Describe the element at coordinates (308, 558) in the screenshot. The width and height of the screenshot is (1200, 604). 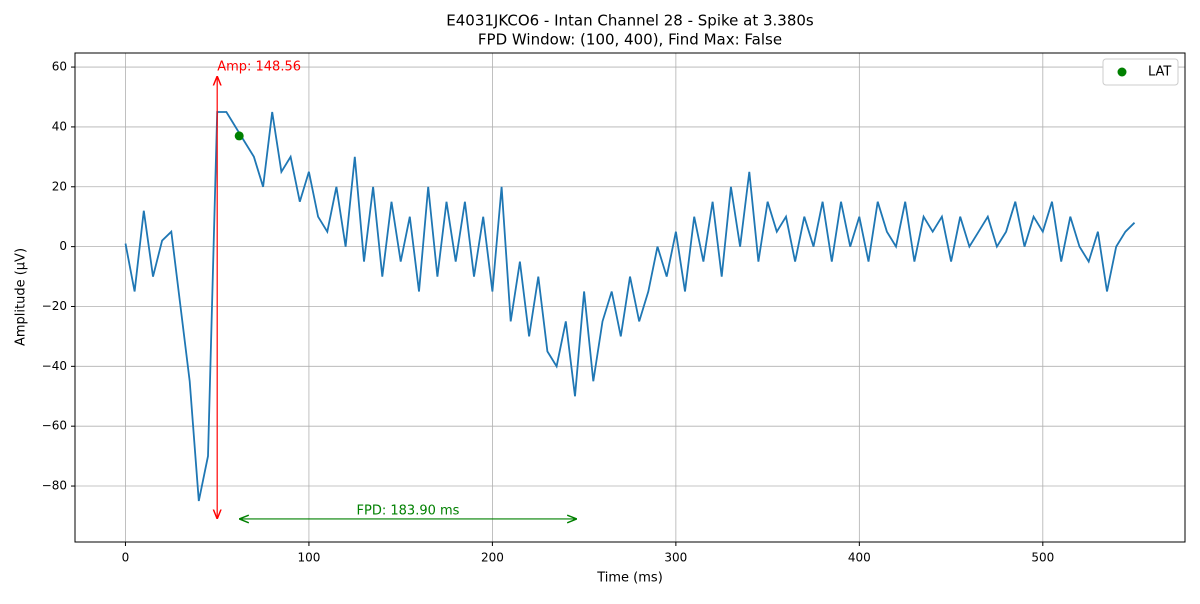
I see `x-tick-label: 100` at that location.